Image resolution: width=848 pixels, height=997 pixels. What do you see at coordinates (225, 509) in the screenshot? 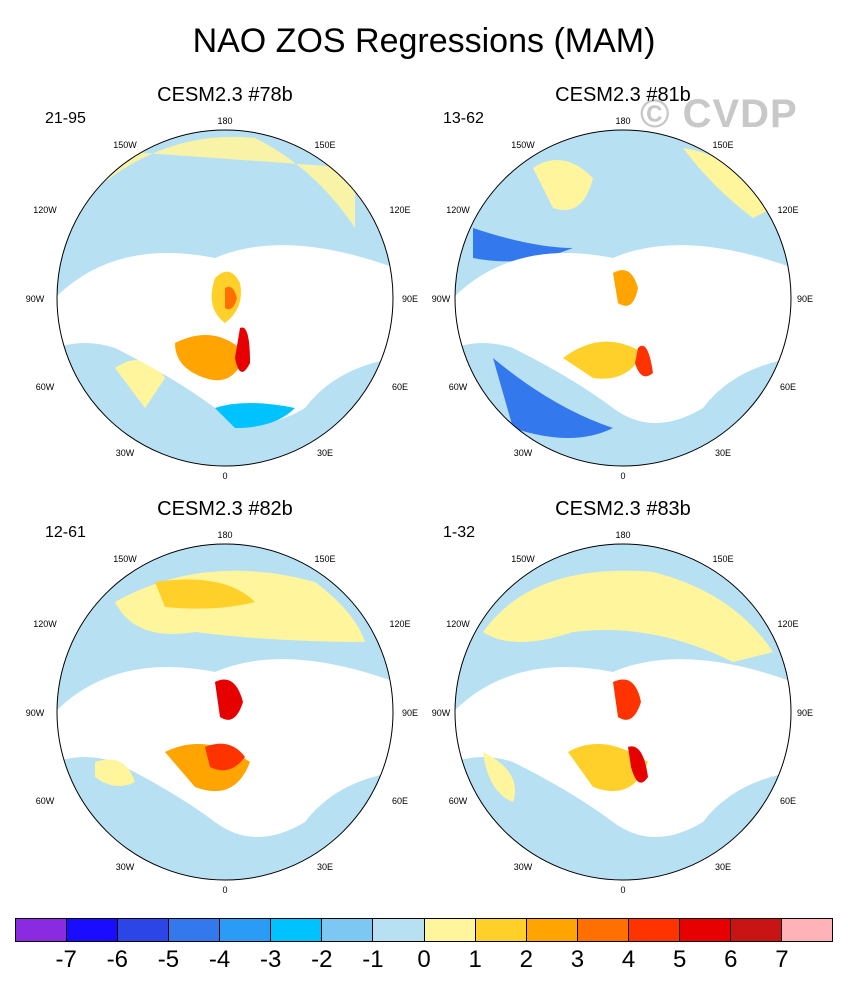
I see `panel-title: CESM2.3 #82b` at bounding box center [225, 509].